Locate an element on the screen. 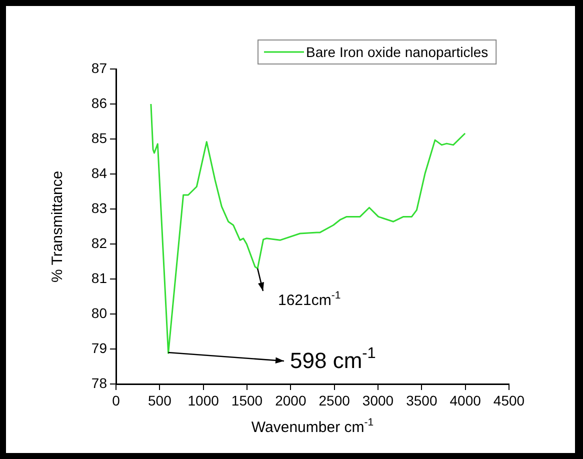  x-tick-label: 1000 is located at coordinates (204, 400).